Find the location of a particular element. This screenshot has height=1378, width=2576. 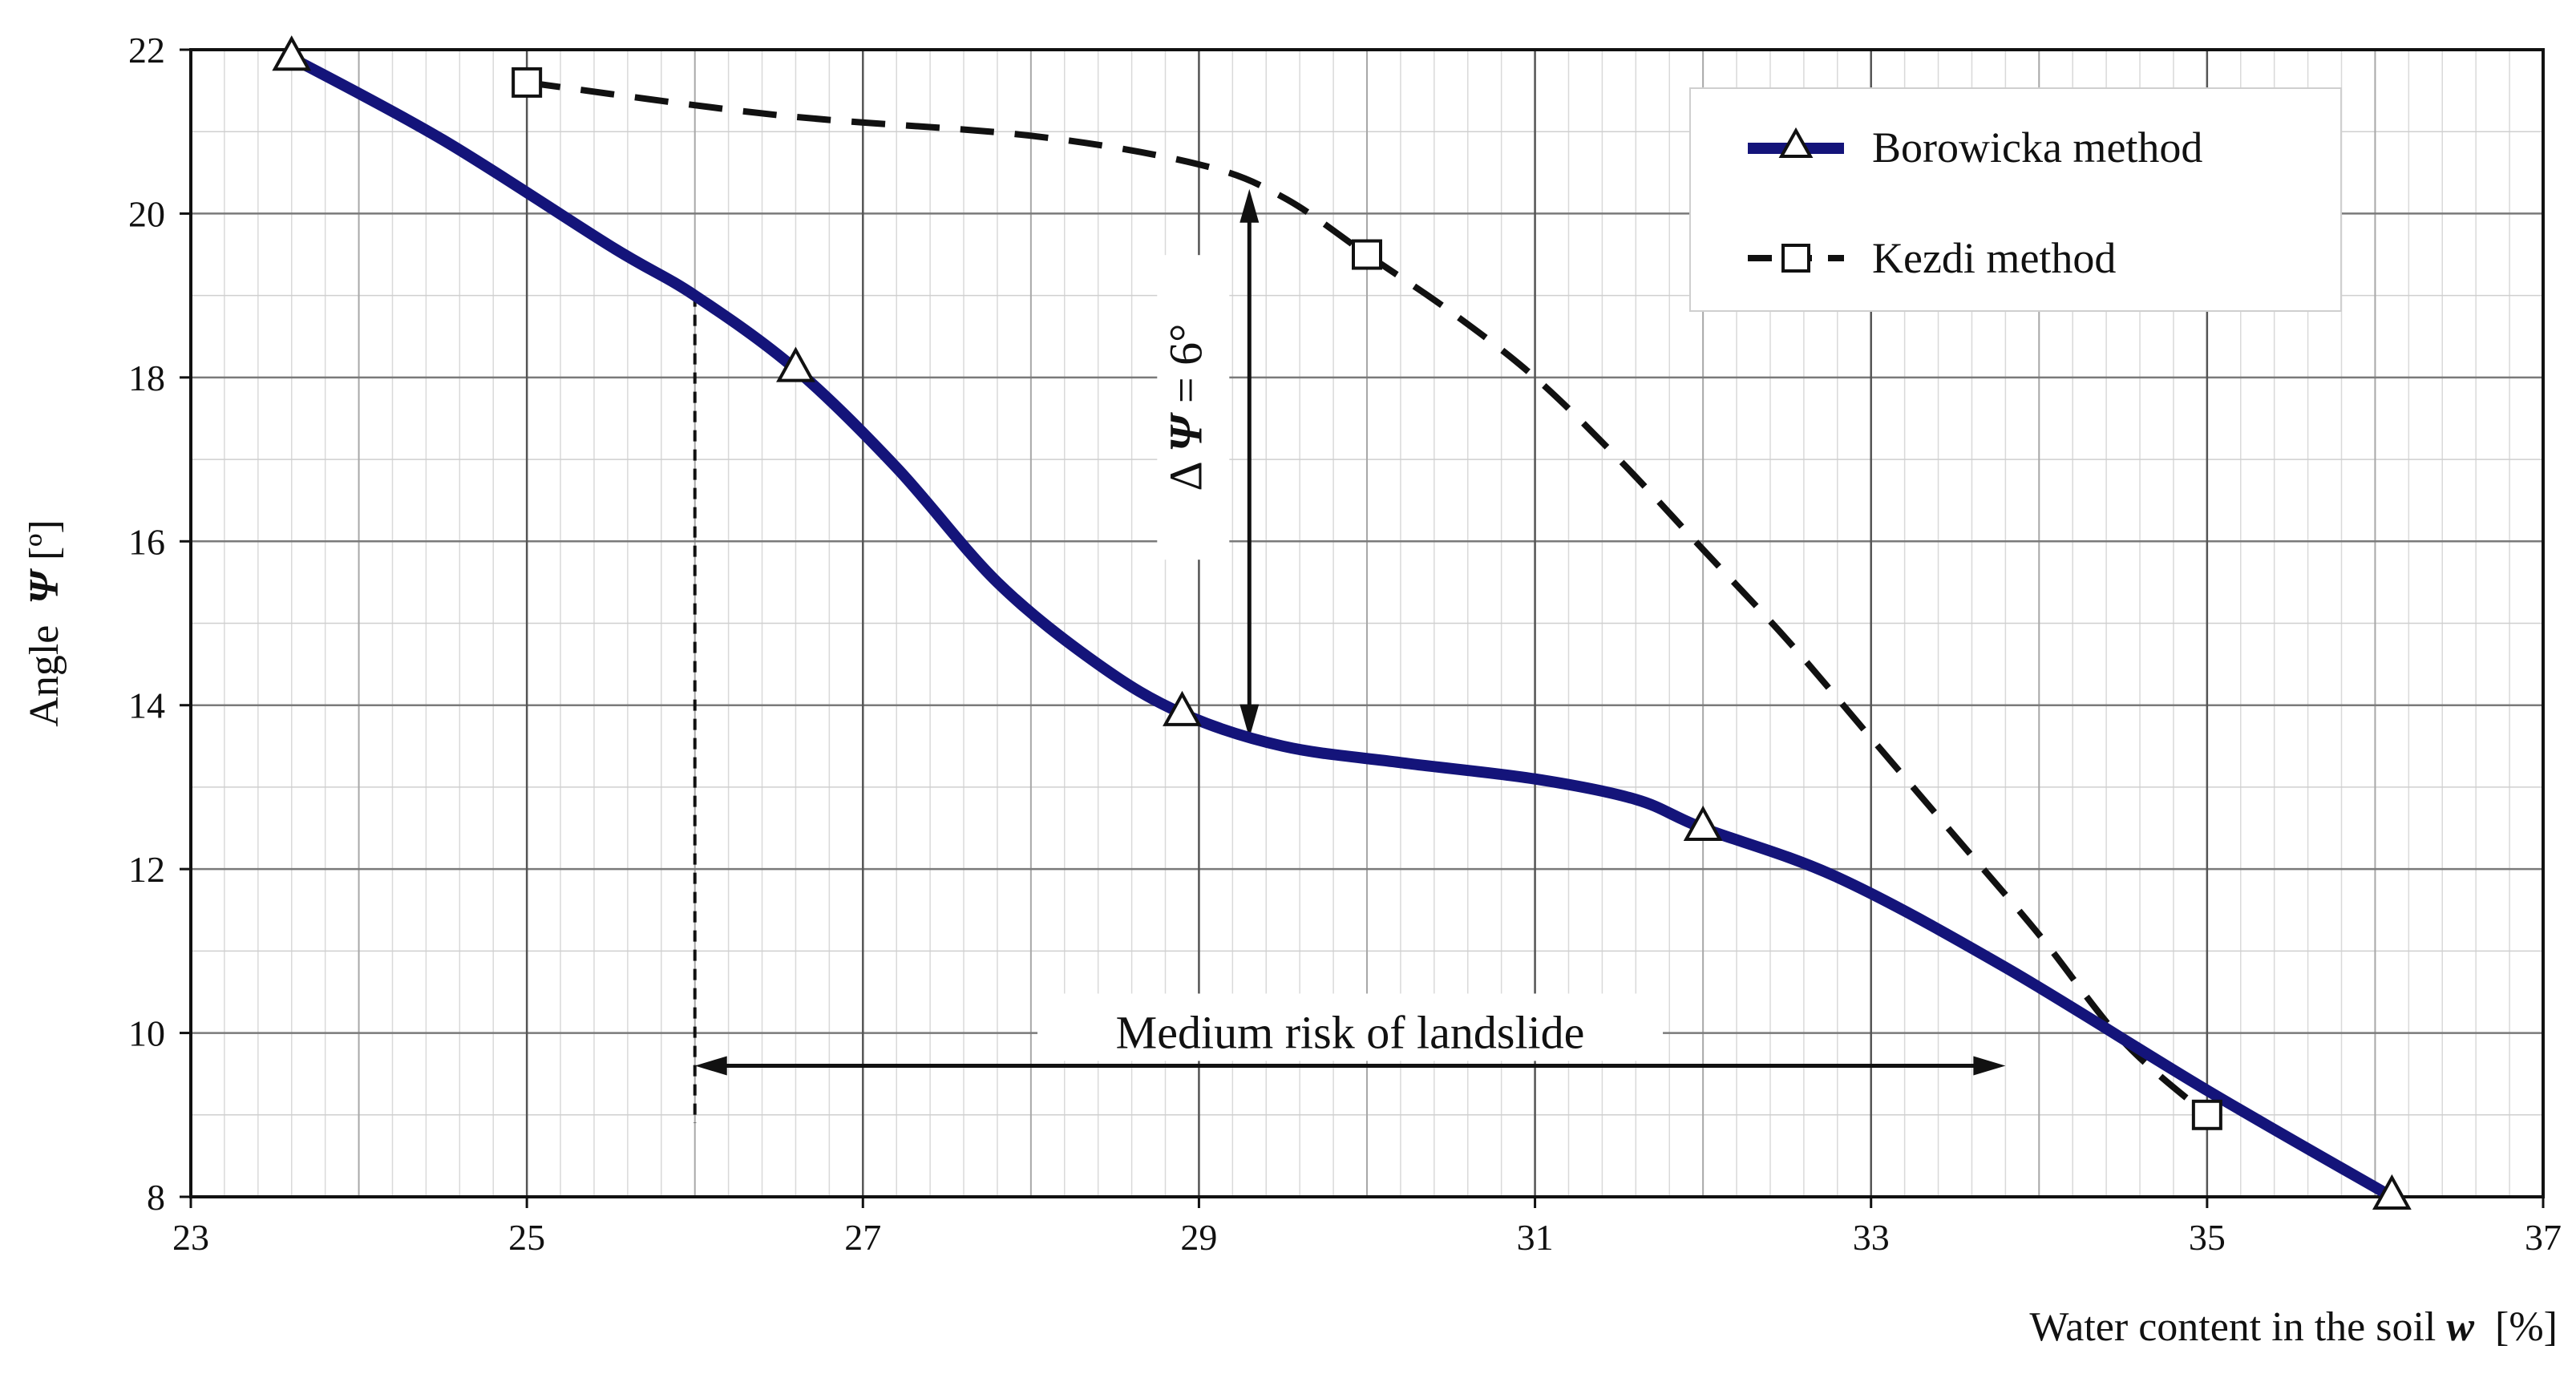

y-tick-label: 16 is located at coordinates (146, 541).